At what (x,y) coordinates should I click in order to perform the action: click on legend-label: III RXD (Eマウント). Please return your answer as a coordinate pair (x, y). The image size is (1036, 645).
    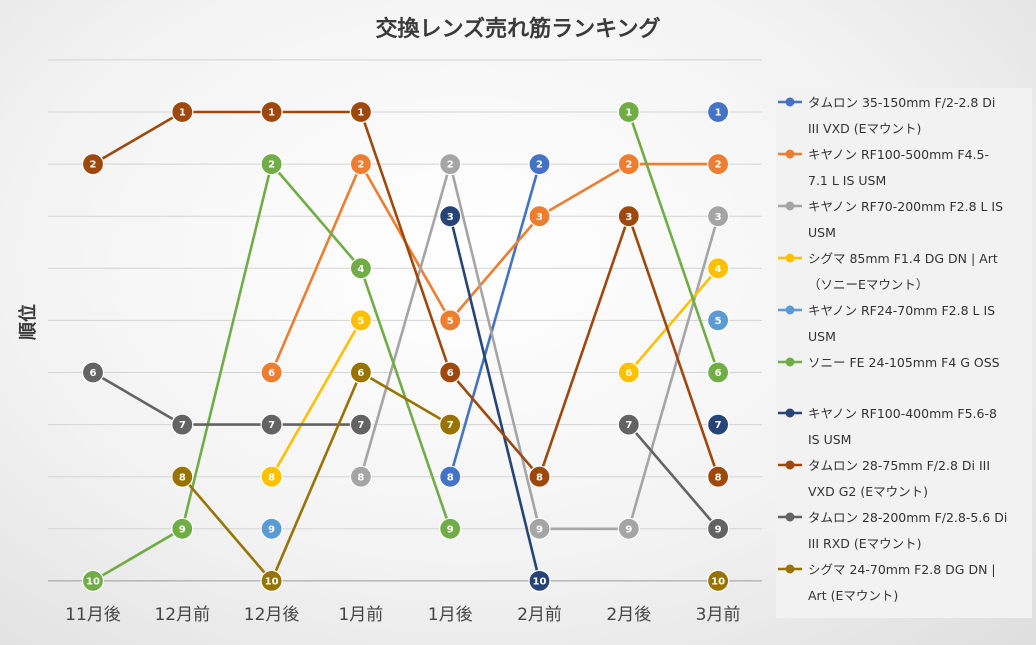
    Looking at the image, I should click on (865, 543).